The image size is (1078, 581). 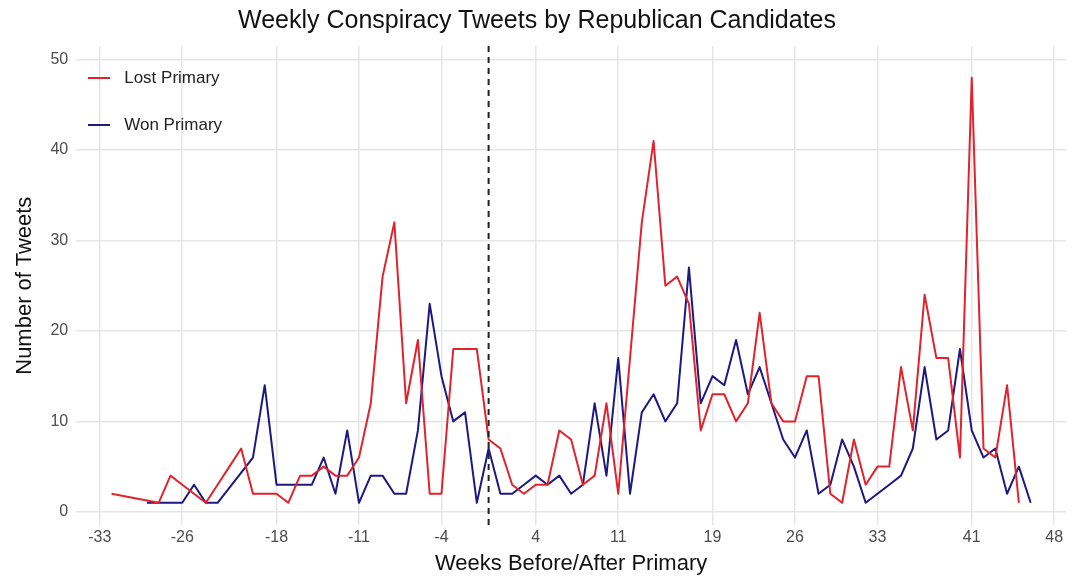 I want to click on x-tick-label: 4, so click(x=536, y=537).